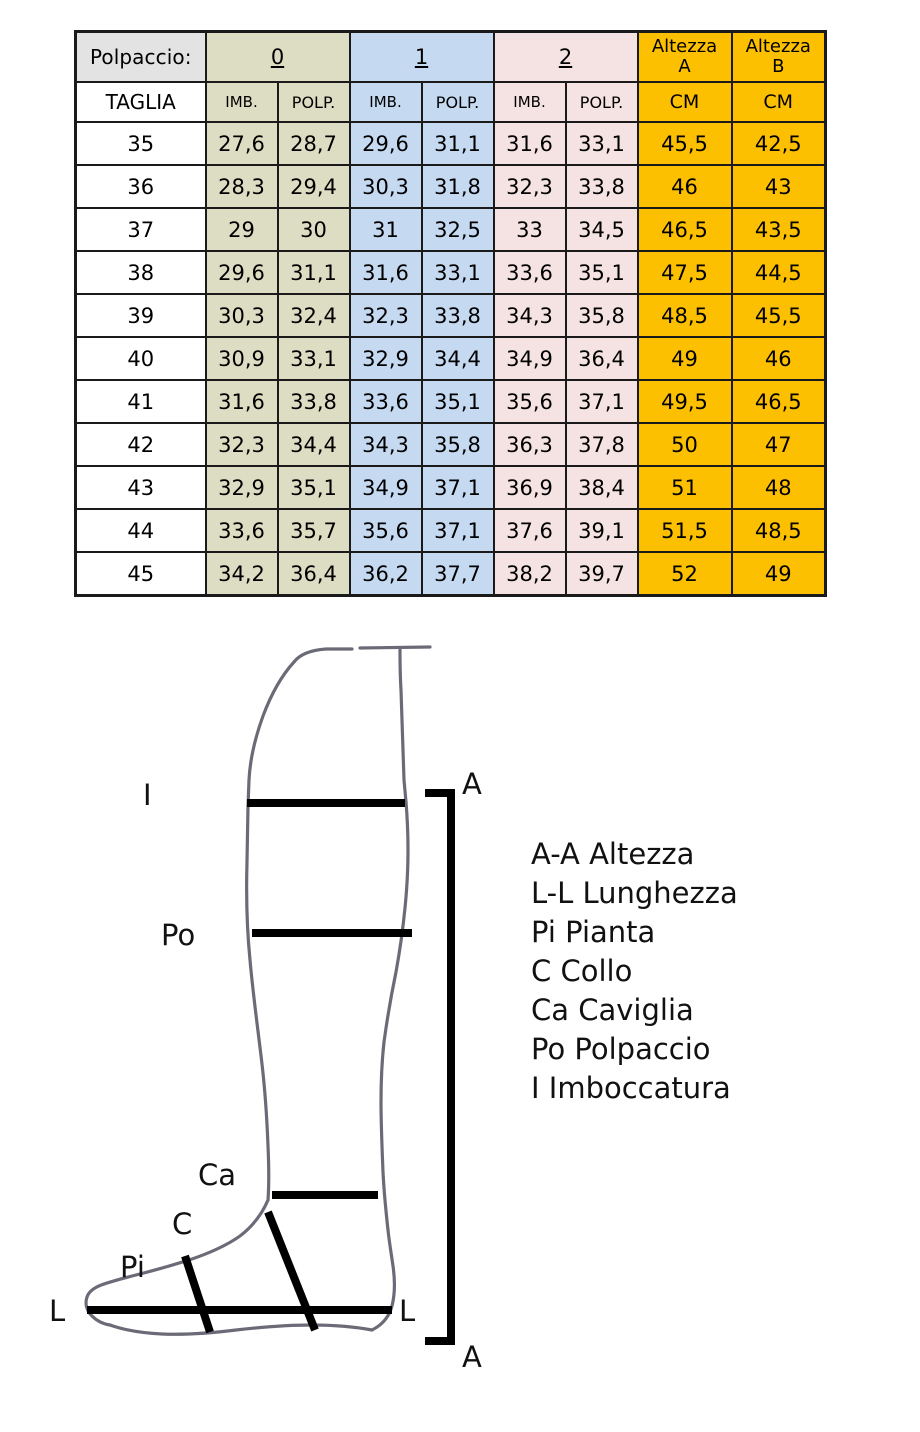  What do you see at coordinates (582, 971) in the screenshot?
I see `legend-item-3: C Collo` at bounding box center [582, 971].